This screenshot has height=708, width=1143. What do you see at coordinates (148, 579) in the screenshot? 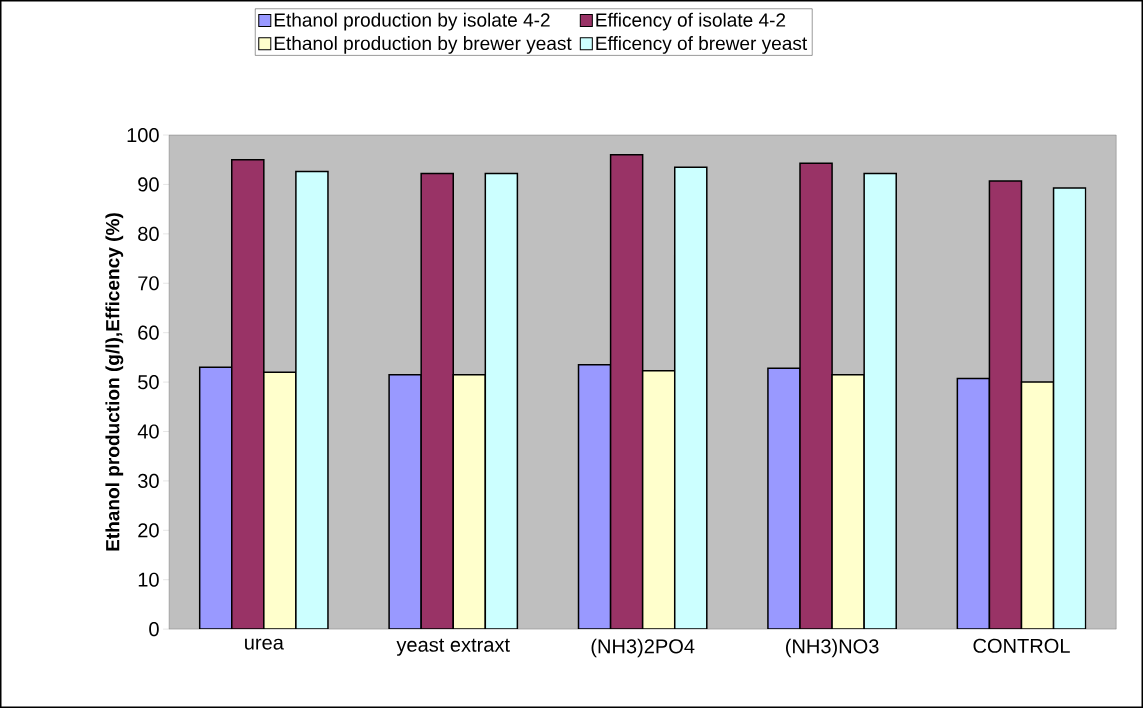
I see `y-tick-label: 10` at bounding box center [148, 579].